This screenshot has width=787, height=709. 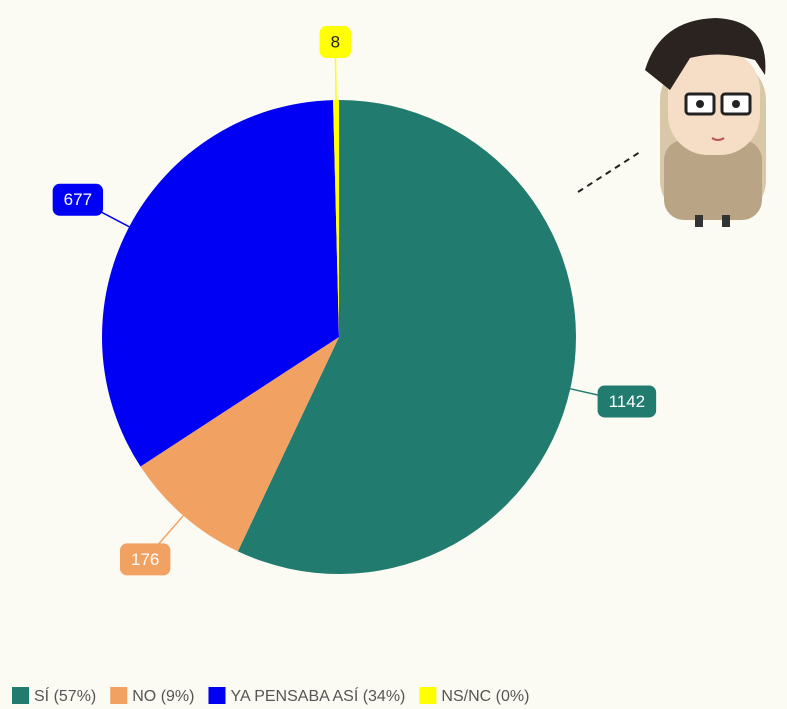 I want to click on data-label: 677, so click(x=78, y=199).